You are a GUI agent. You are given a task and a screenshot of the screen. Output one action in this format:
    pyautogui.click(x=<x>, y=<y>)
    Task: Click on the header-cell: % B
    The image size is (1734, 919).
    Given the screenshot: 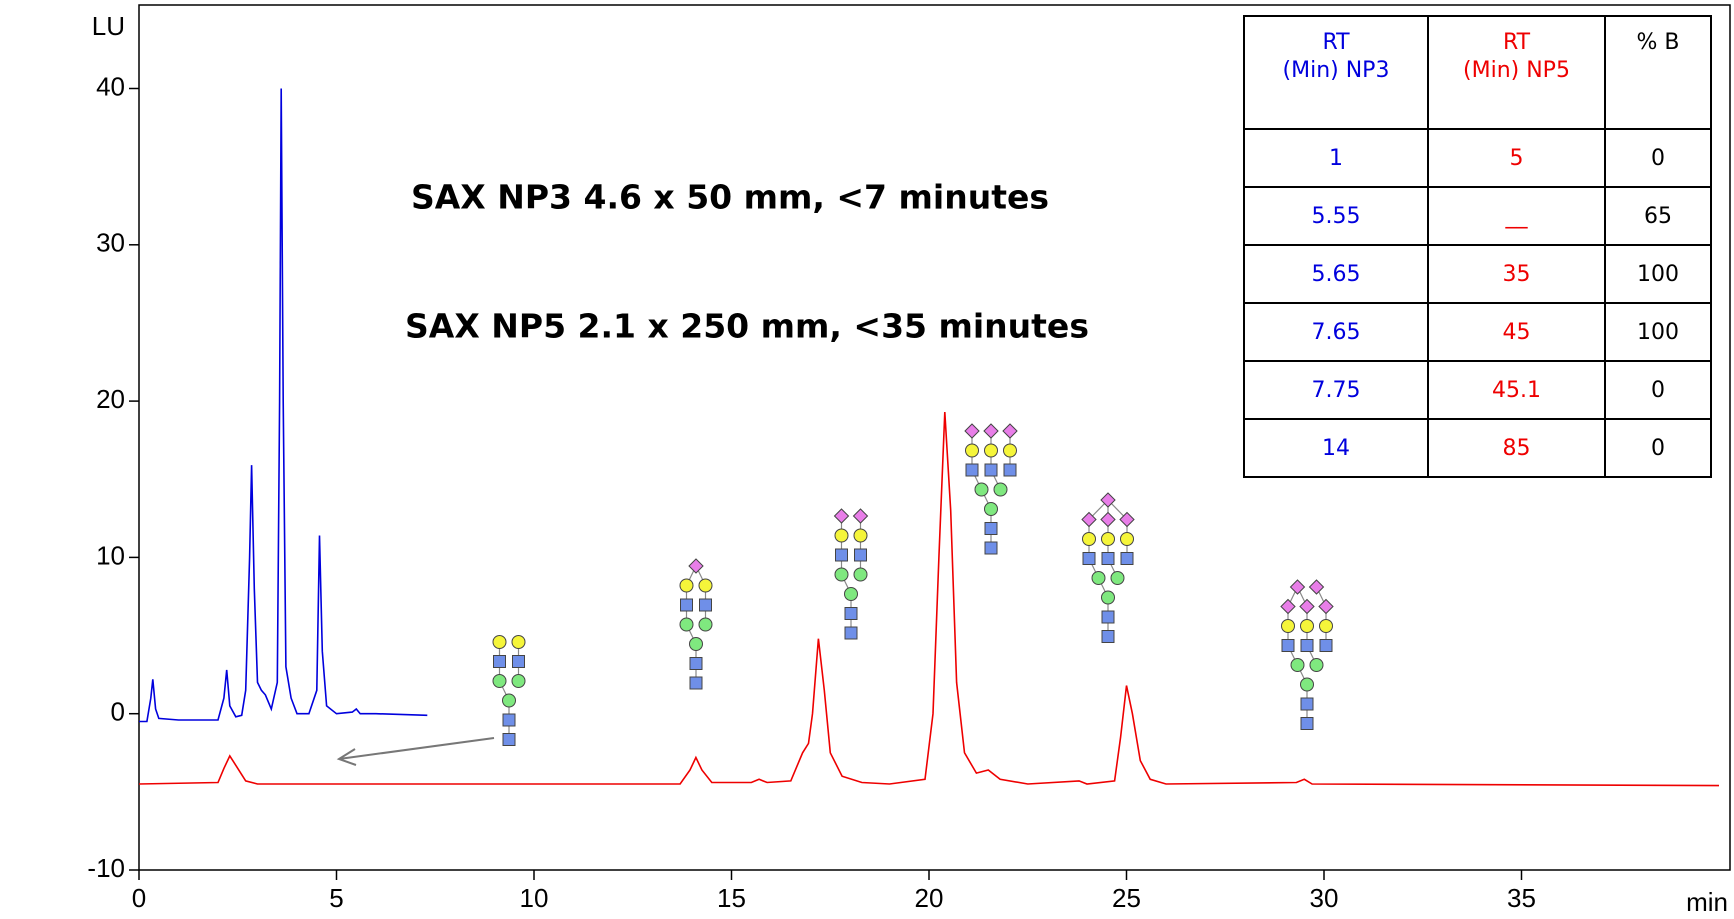 What is the action you would take?
    pyautogui.click(x=1658, y=72)
    